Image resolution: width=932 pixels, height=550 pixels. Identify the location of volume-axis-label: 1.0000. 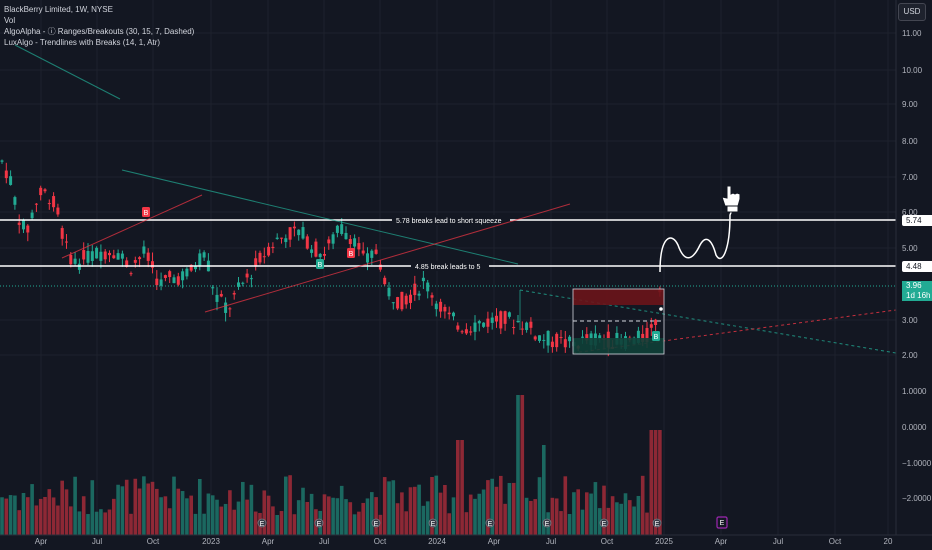
(914, 391).